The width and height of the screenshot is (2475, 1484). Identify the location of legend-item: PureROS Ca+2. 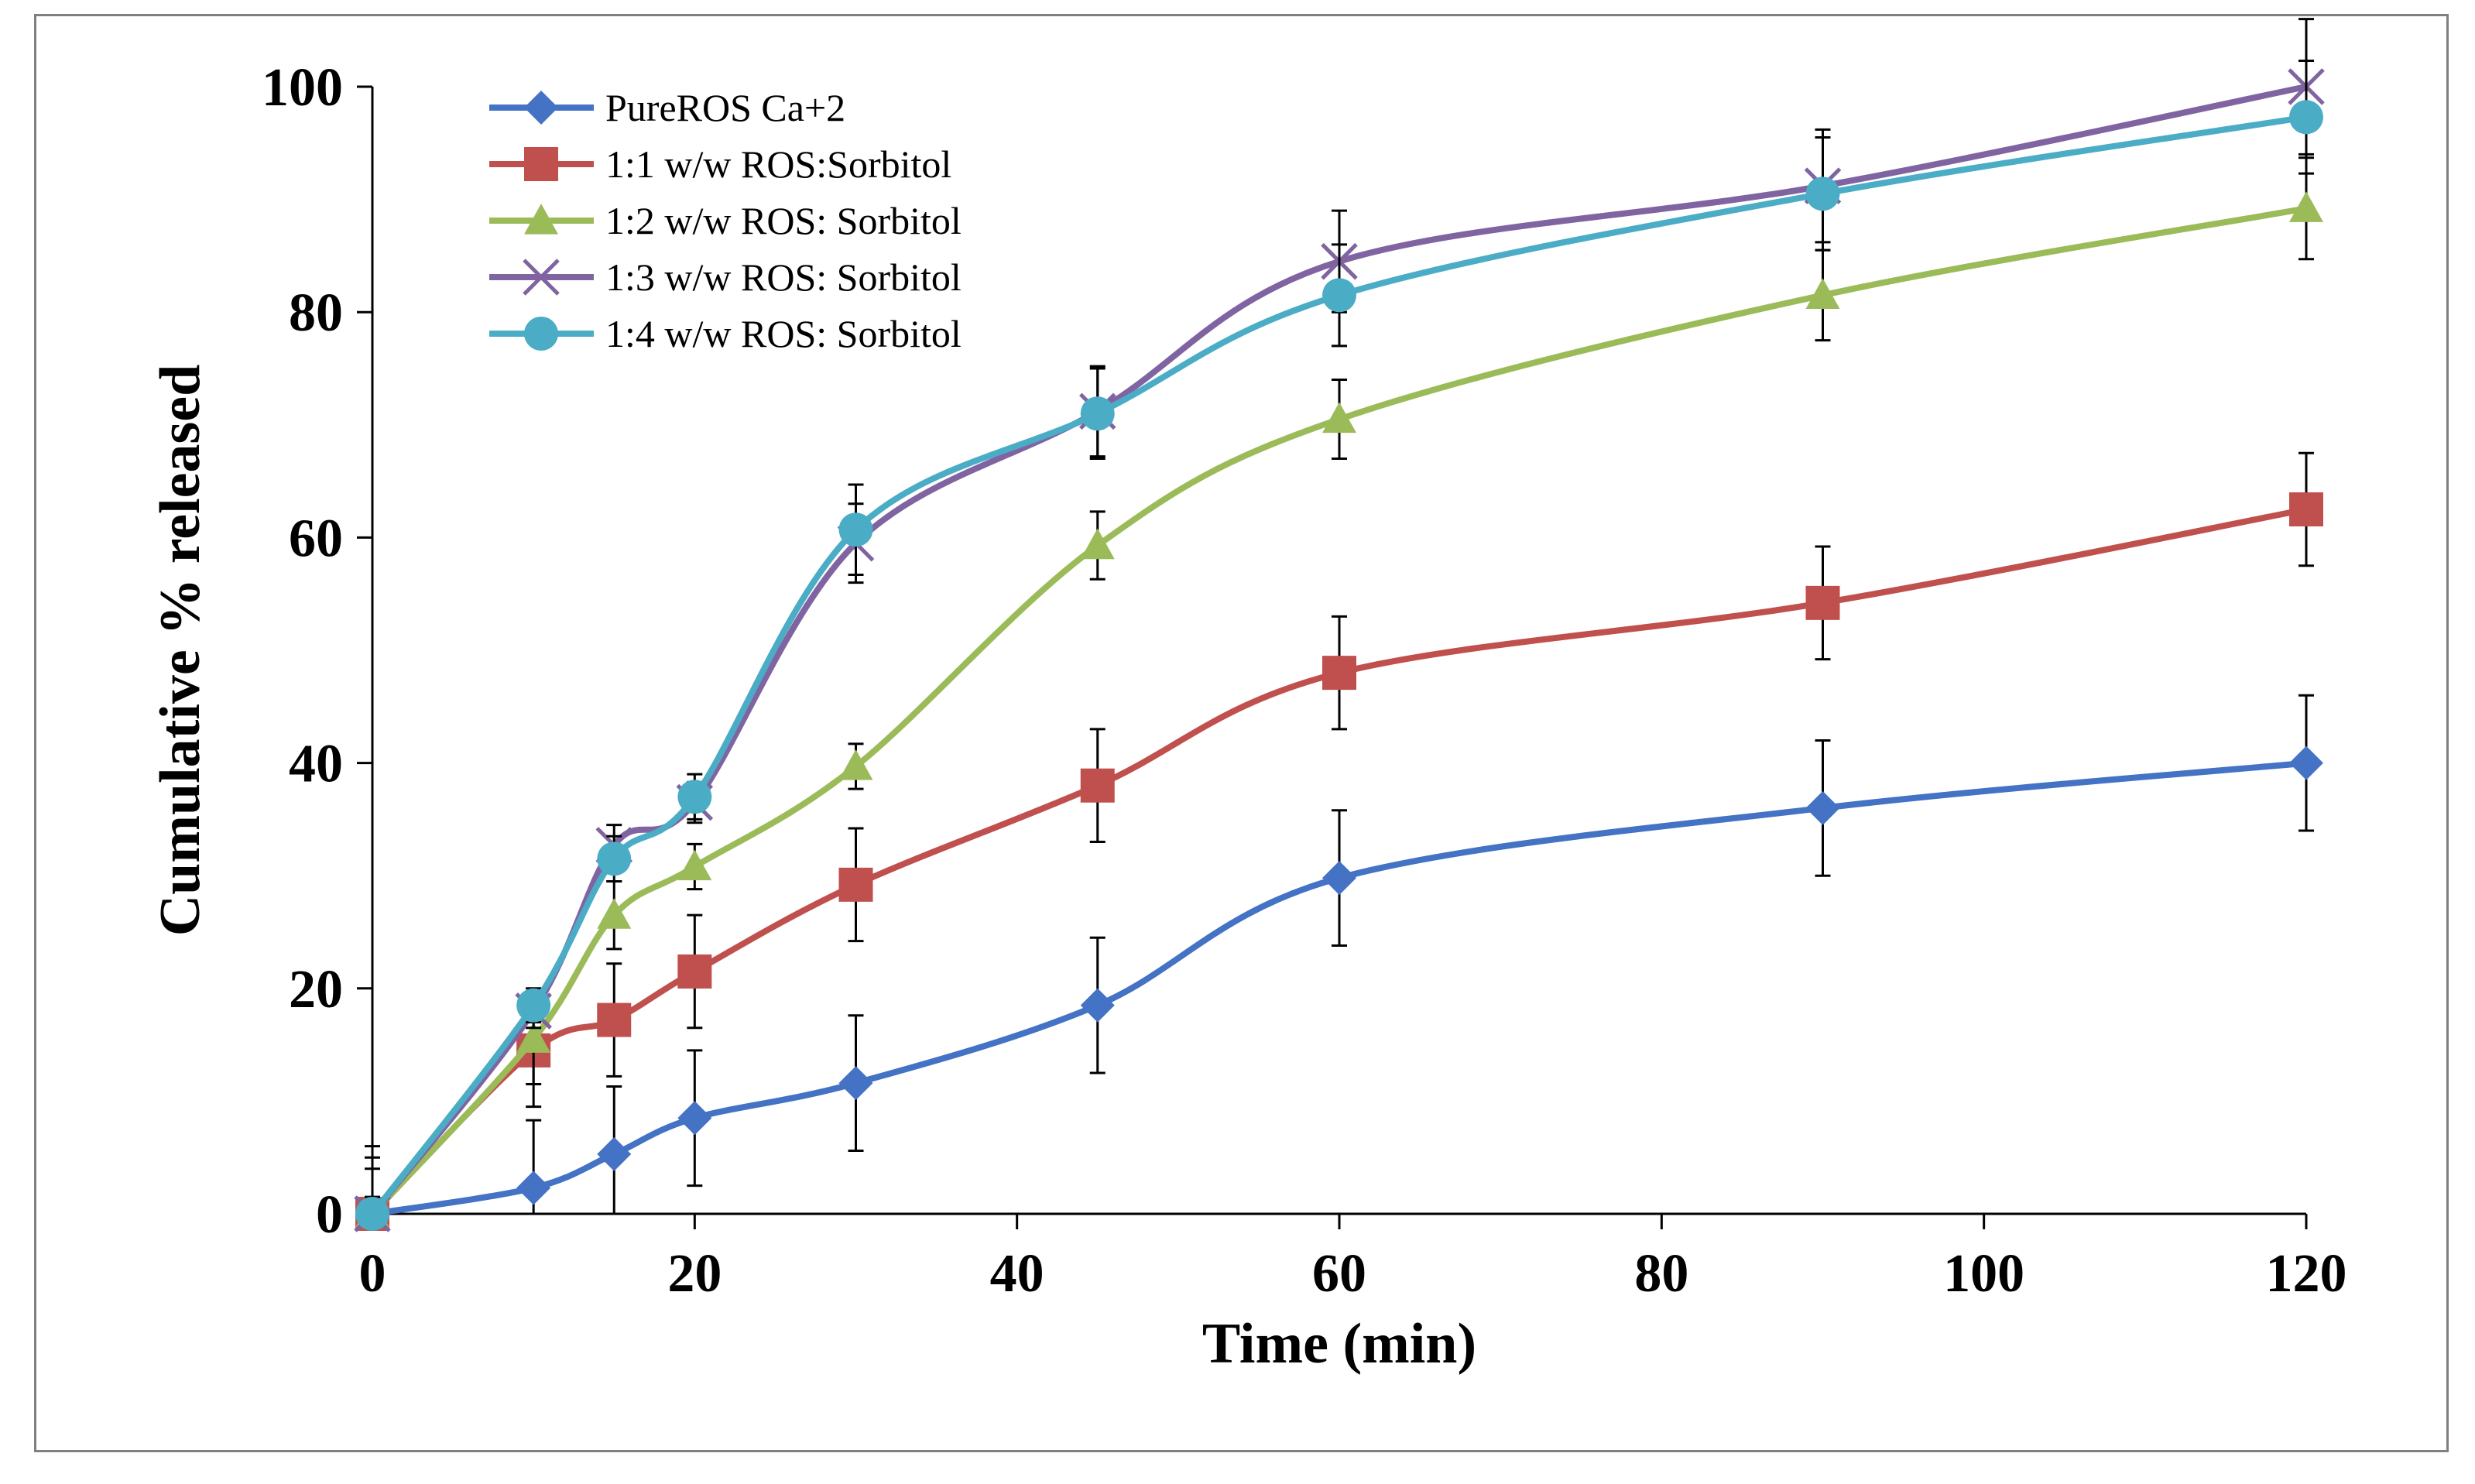
(667, 108).